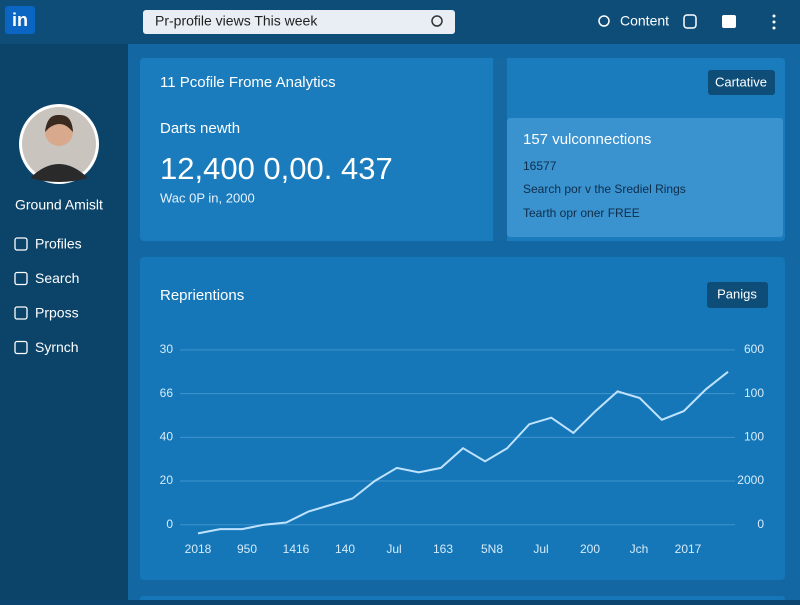 The image size is (800, 605). I want to click on x-tick-label: 200, so click(590, 549).